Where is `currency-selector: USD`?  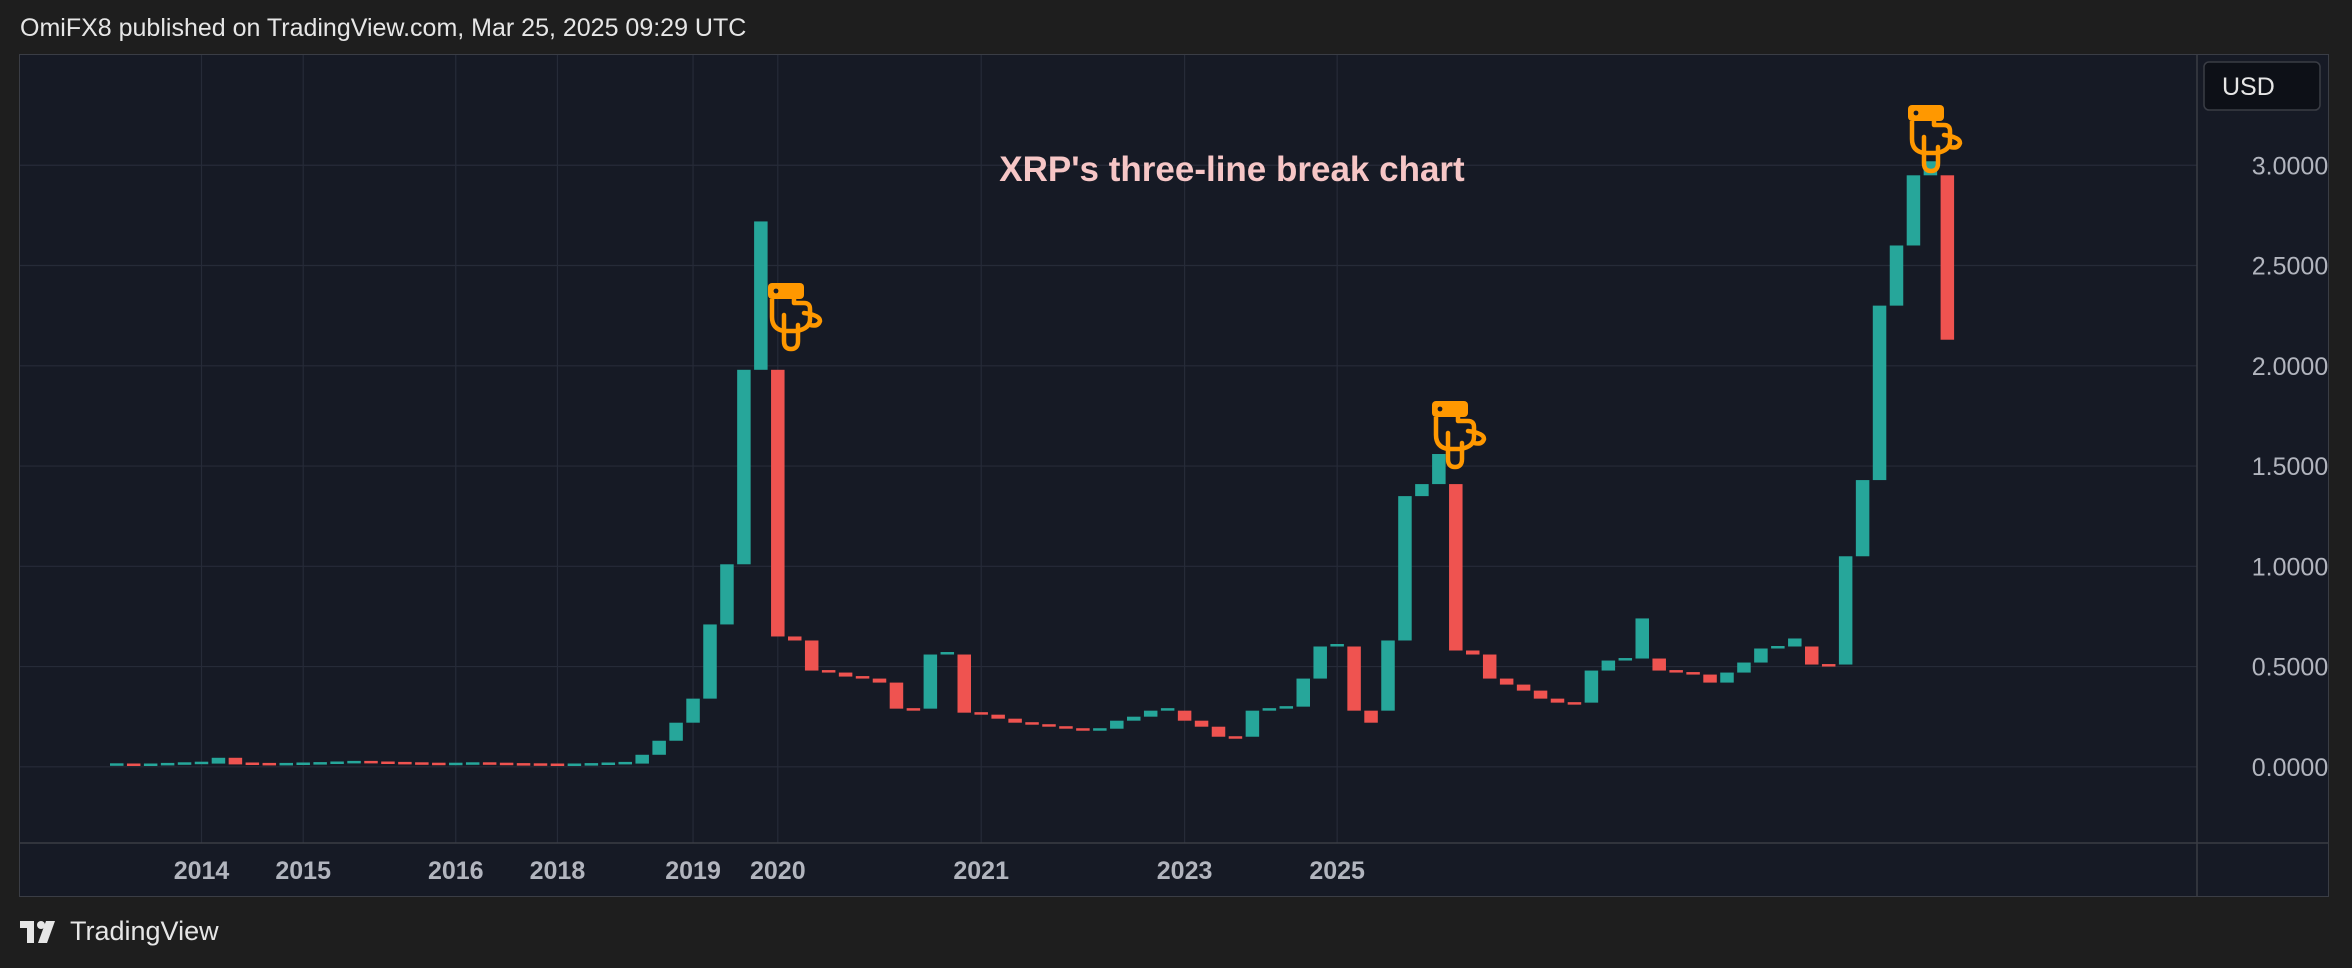 currency-selector: USD is located at coordinates (2262, 86).